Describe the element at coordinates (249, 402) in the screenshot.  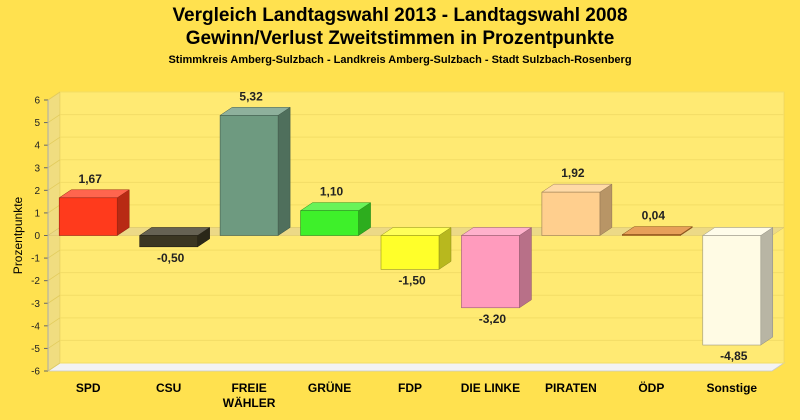
I see `x-tick-label-line: WÄHLER` at that location.